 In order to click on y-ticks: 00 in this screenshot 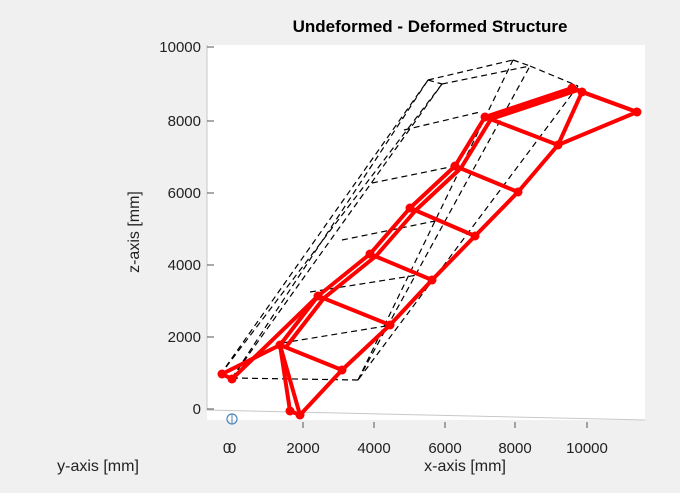, I will do `click(229, 448)`.